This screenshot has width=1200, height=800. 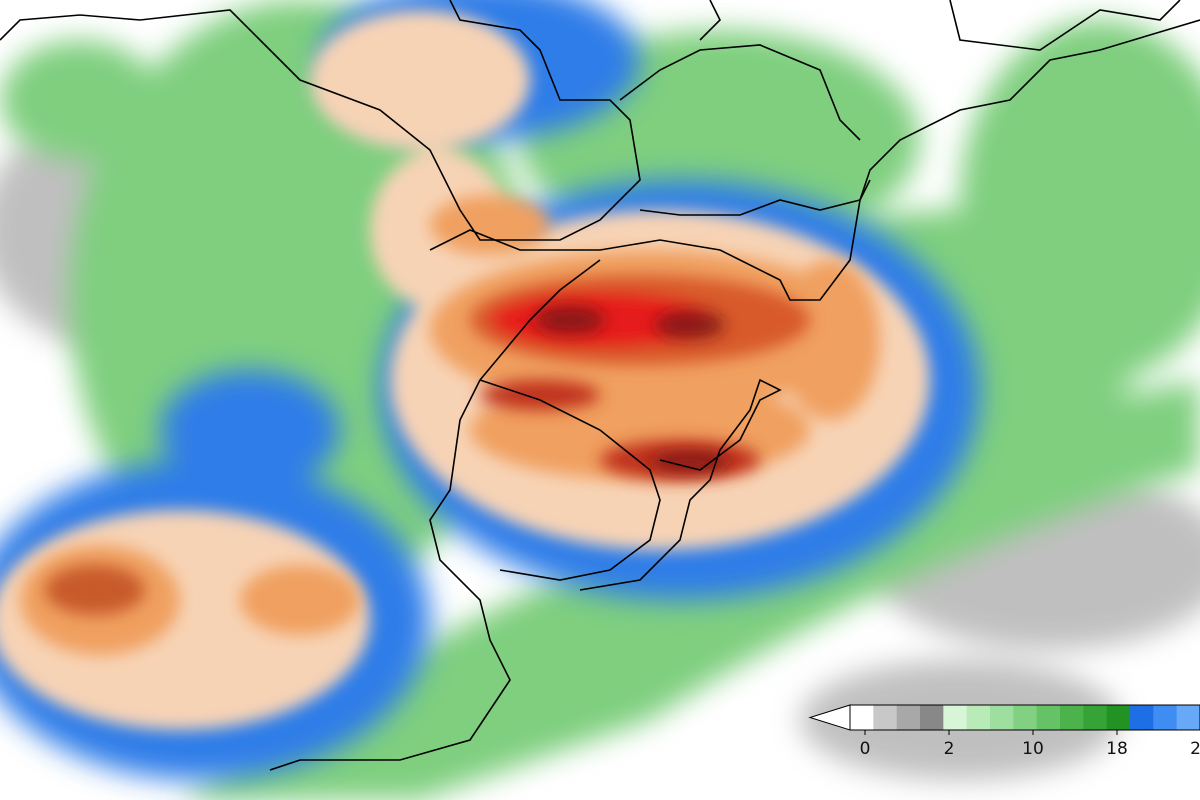 What do you see at coordinates (949, 749) in the screenshot?
I see `colorbar-tick-label: 2` at bounding box center [949, 749].